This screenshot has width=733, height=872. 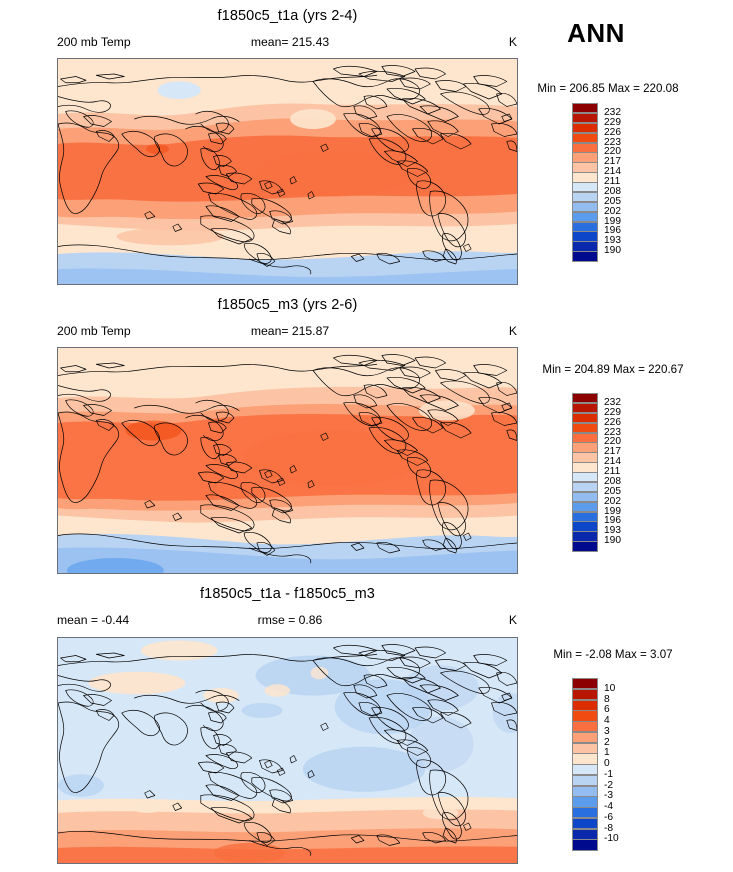 What do you see at coordinates (287, 594) in the screenshot?
I see `panel-3-title: f1850c5_t1a - f1850c5_m3` at bounding box center [287, 594].